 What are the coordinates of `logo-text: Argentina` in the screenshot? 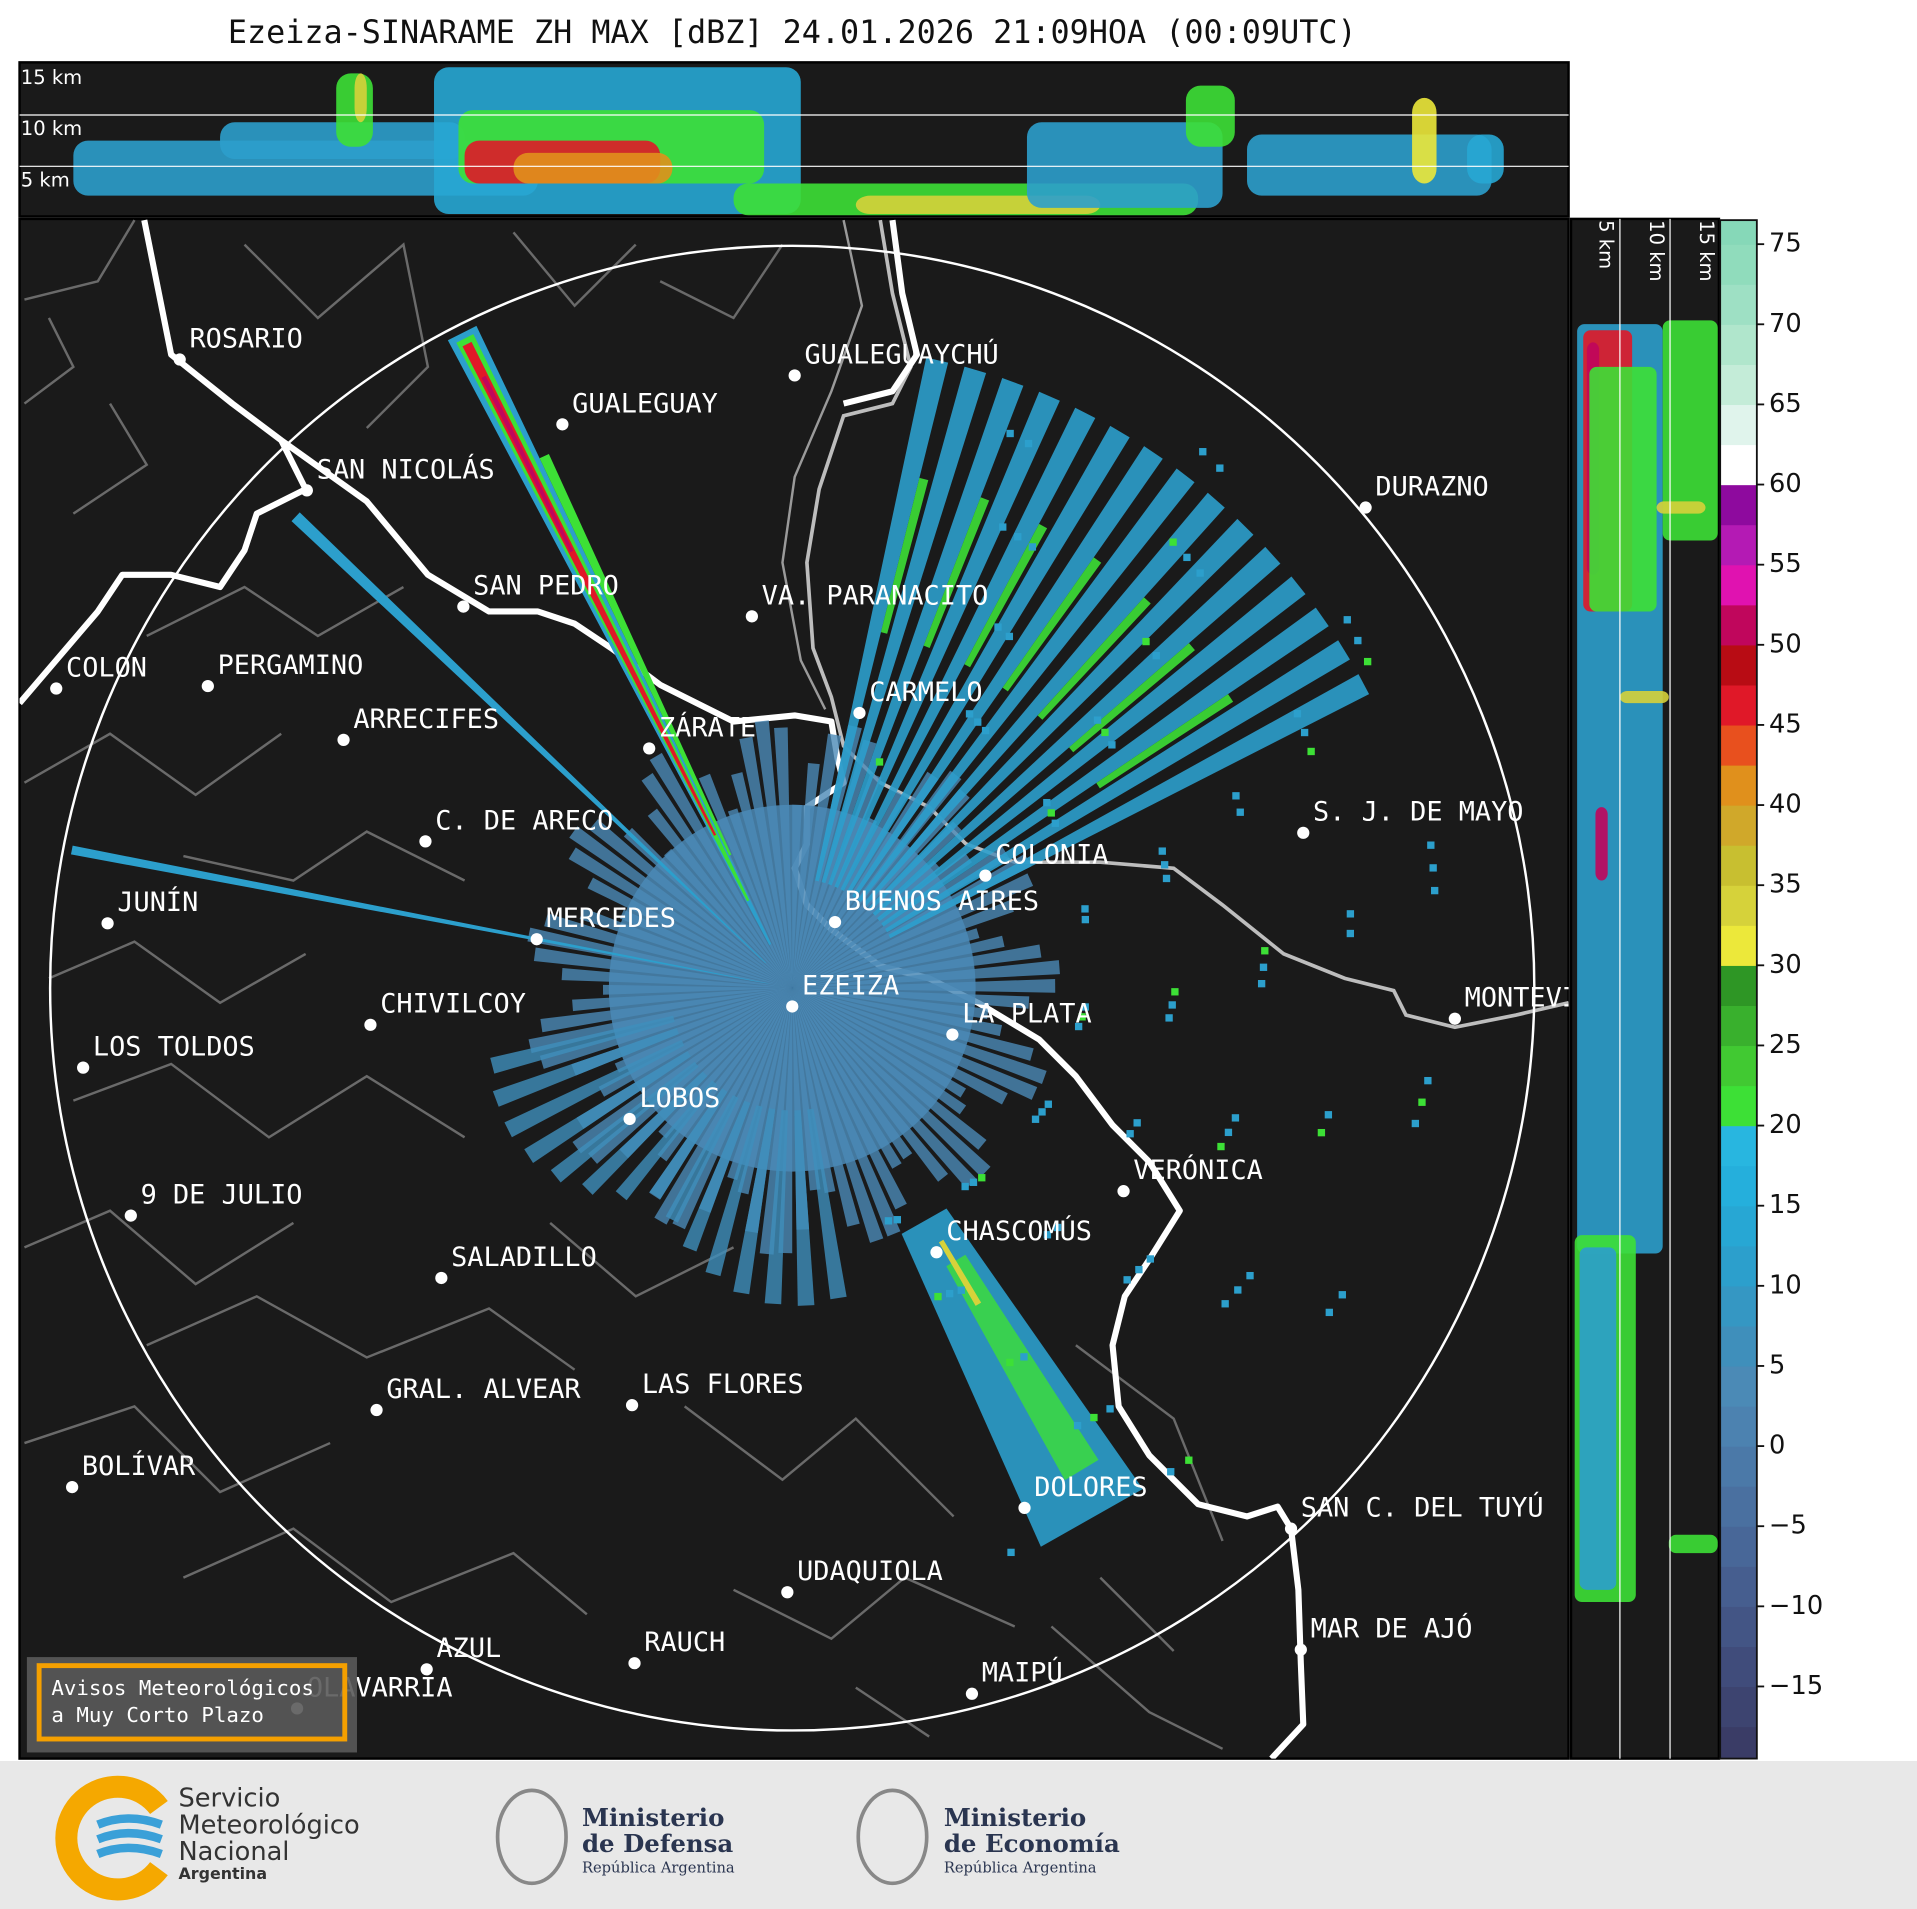 It's located at (222, 1873).